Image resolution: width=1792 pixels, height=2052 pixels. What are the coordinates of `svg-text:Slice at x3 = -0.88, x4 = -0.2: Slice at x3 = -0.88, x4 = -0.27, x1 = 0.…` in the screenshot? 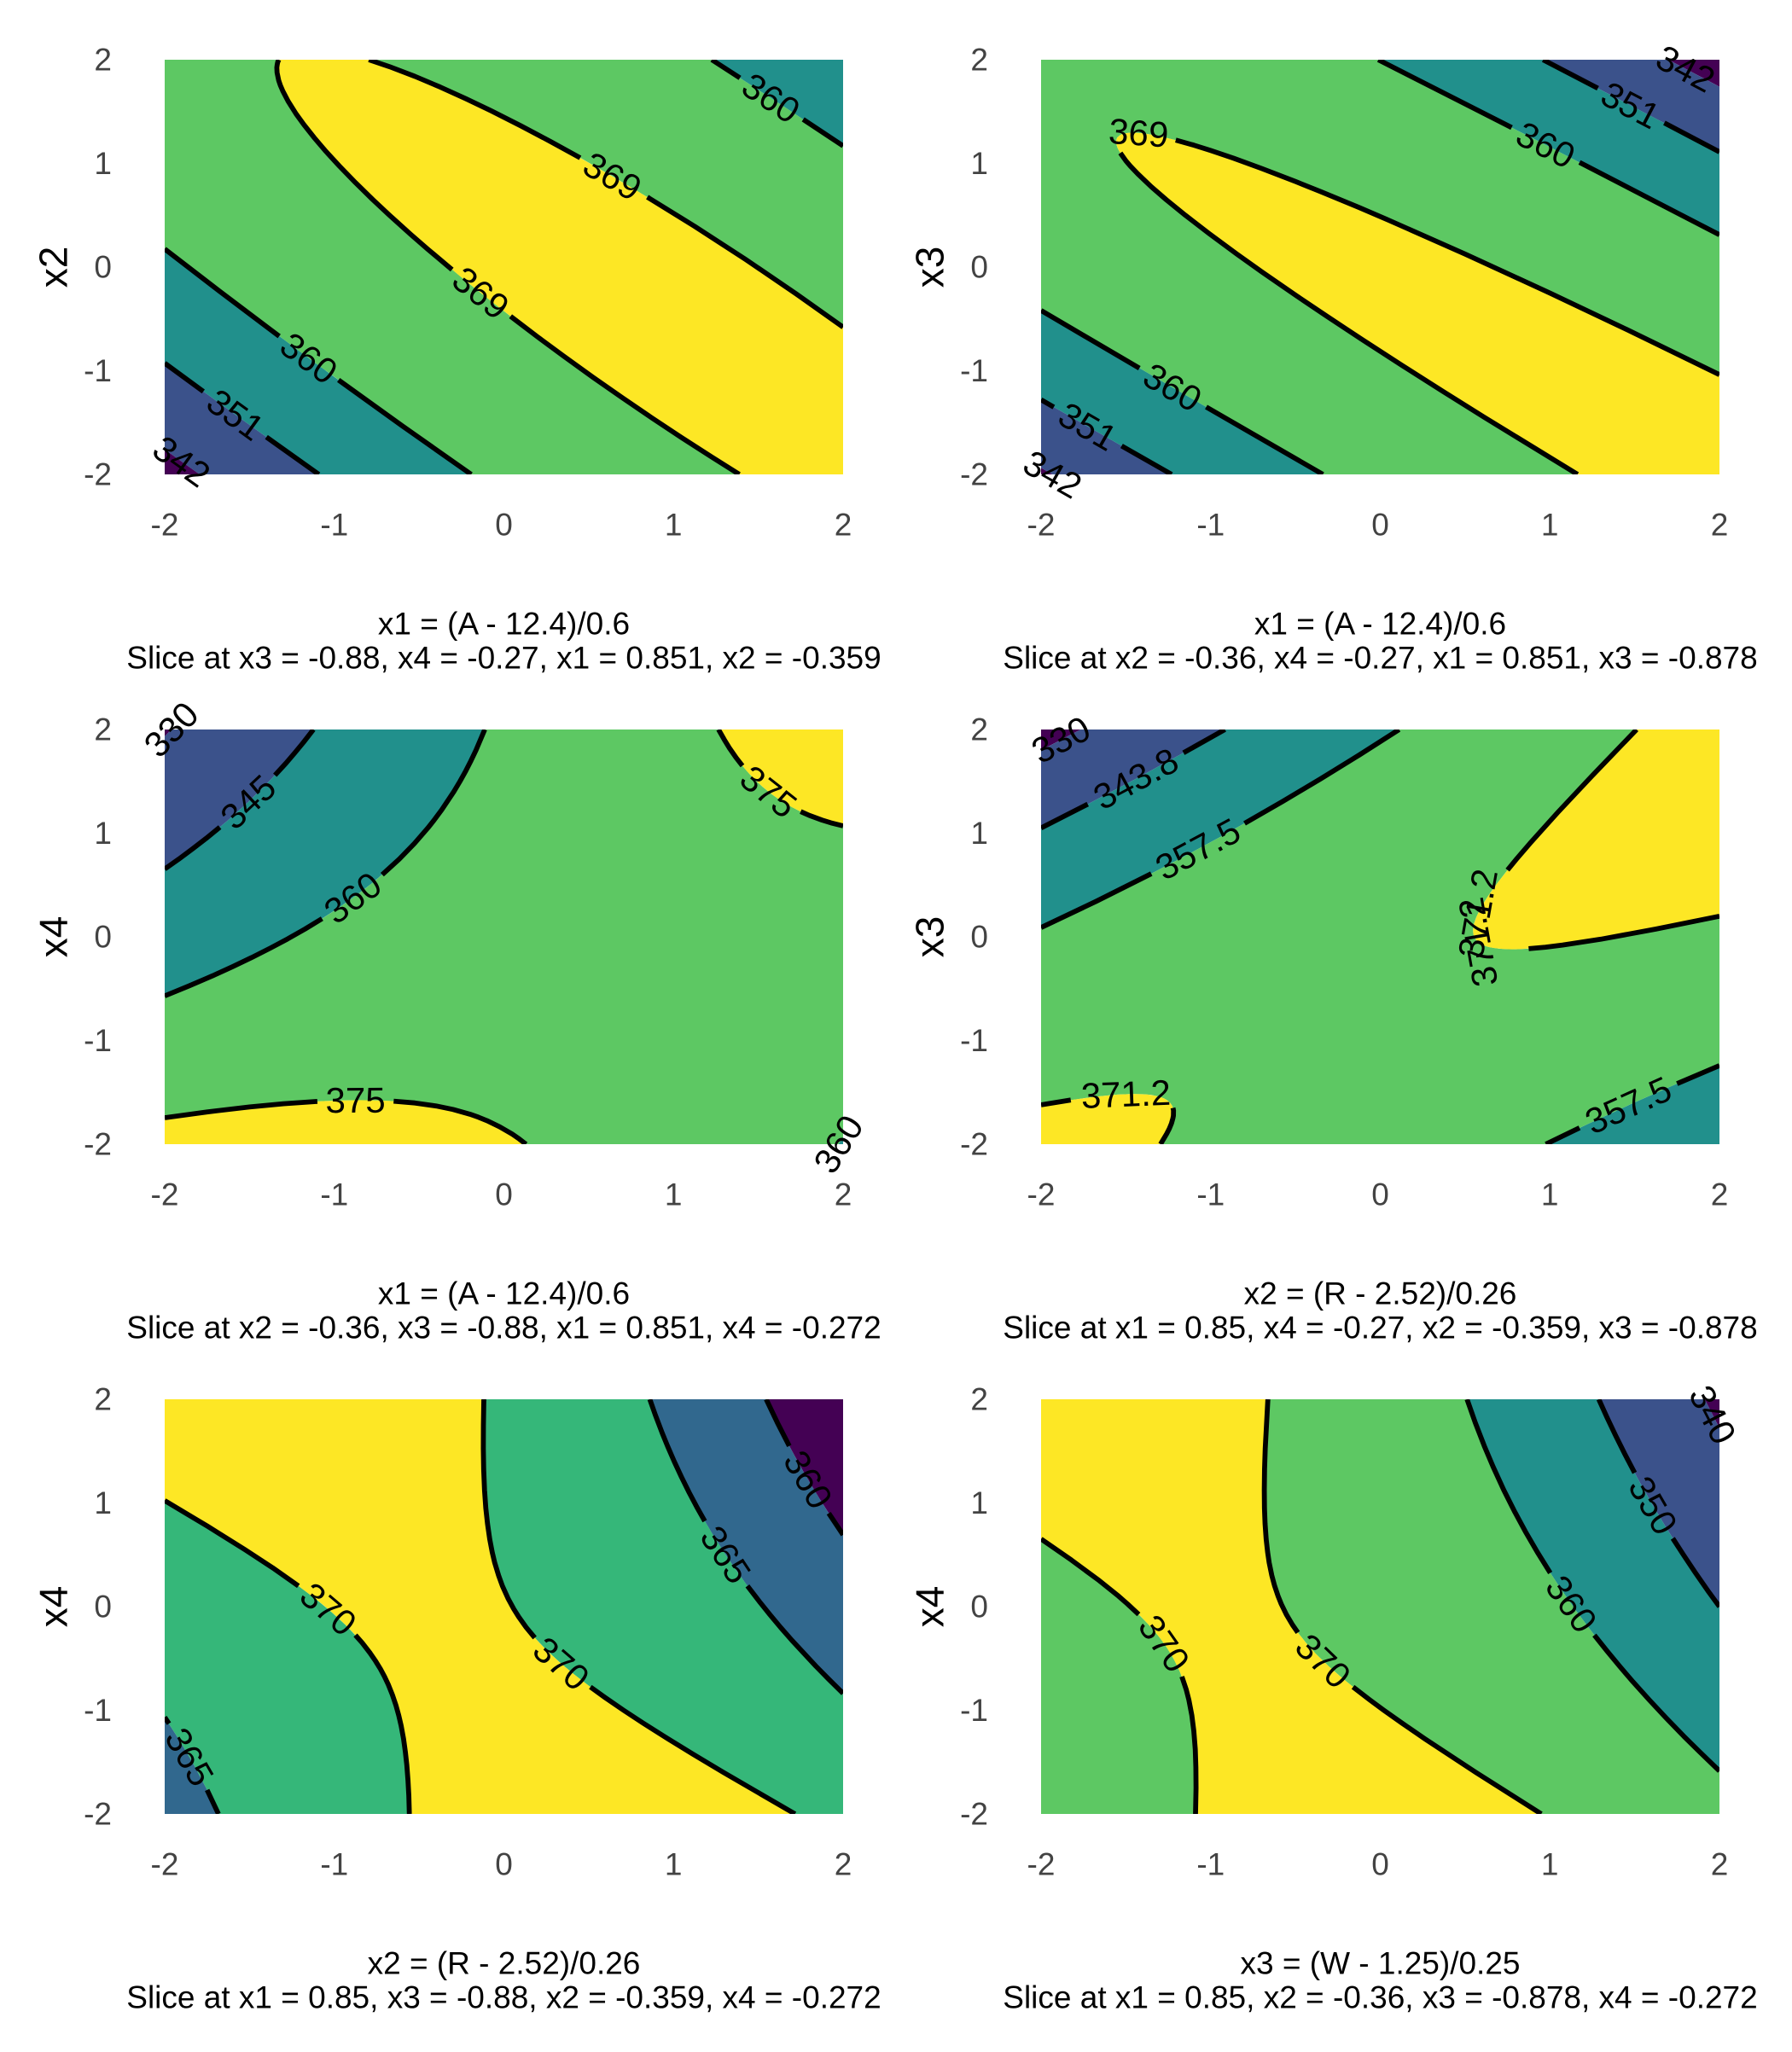 It's located at (504, 658).